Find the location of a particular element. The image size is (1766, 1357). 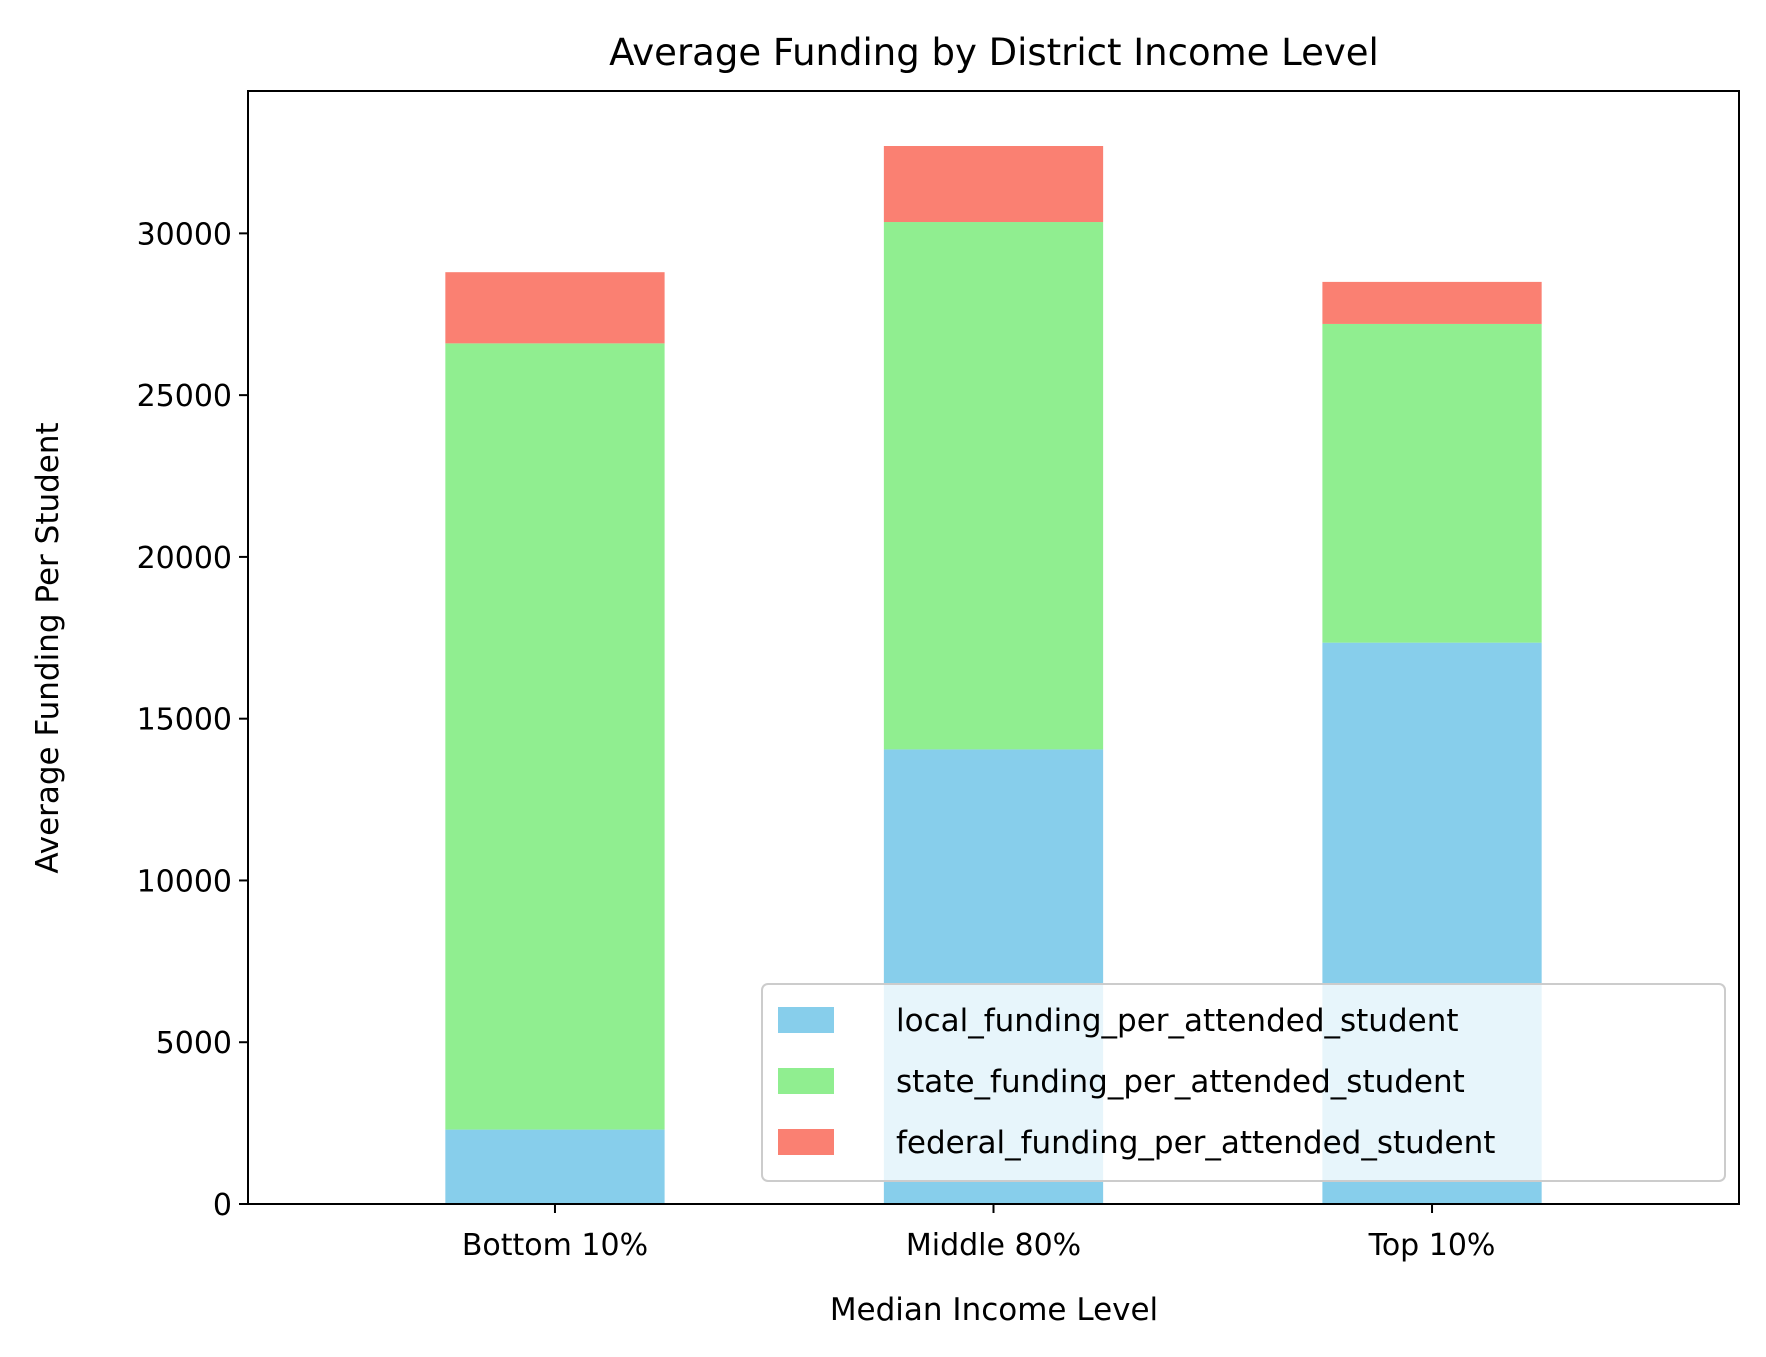

x-tick-label: Middle 80% is located at coordinates (993, 1245).